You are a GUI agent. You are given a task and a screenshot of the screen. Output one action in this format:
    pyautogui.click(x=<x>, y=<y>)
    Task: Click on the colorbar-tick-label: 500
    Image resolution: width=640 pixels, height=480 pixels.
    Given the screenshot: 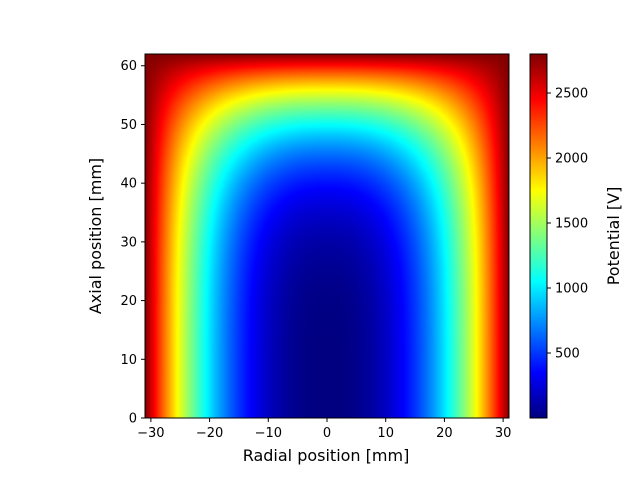 What is the action you would take?
    pyautogui.click(x=567, y=354)
    